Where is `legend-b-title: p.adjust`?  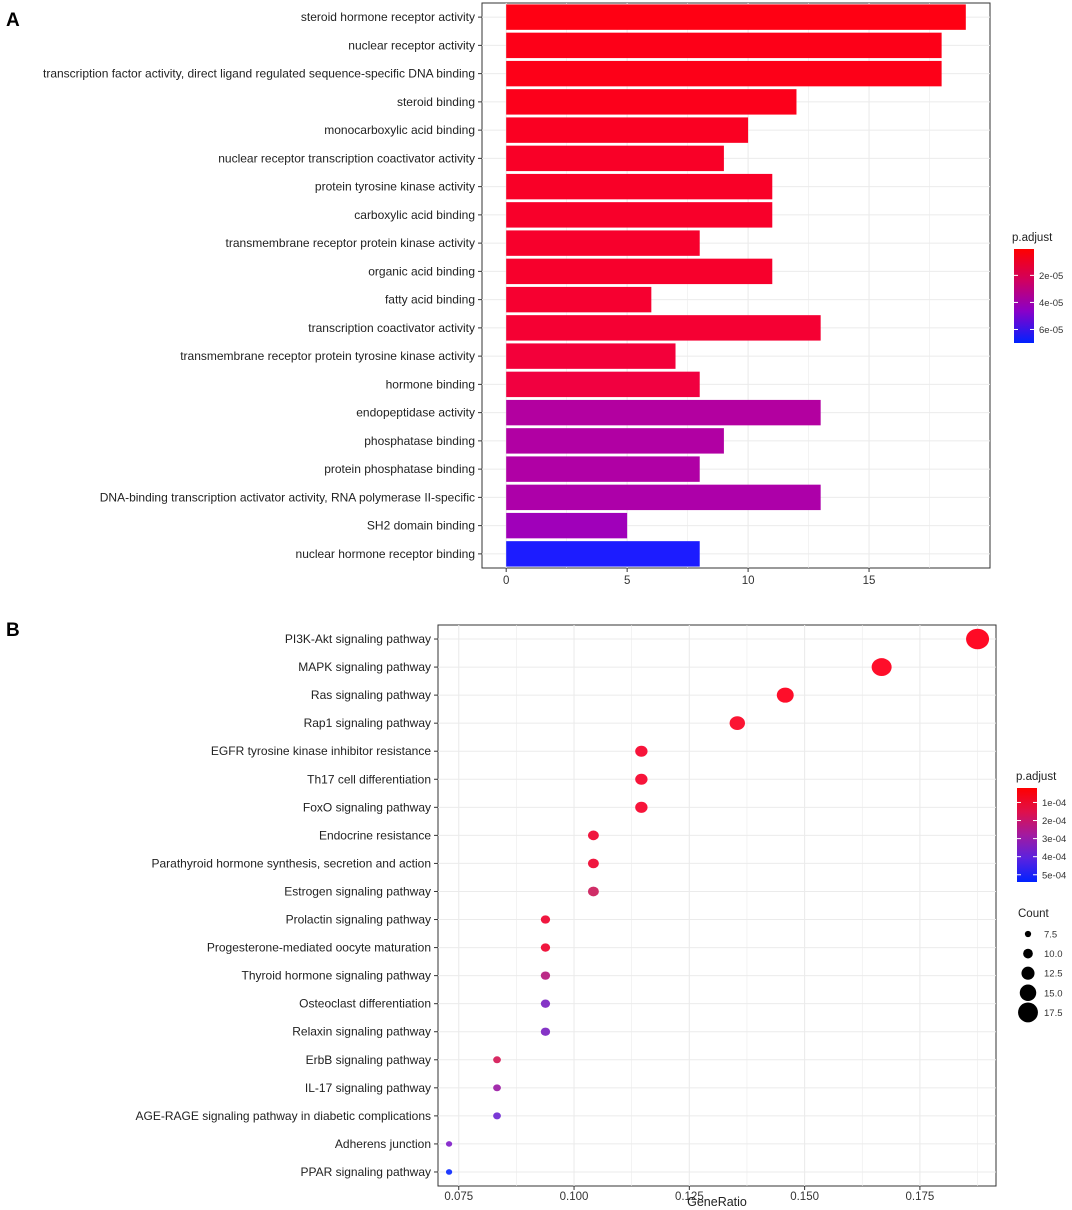
legend-b-title: p.adjust is located at coordinates (1036, 777).